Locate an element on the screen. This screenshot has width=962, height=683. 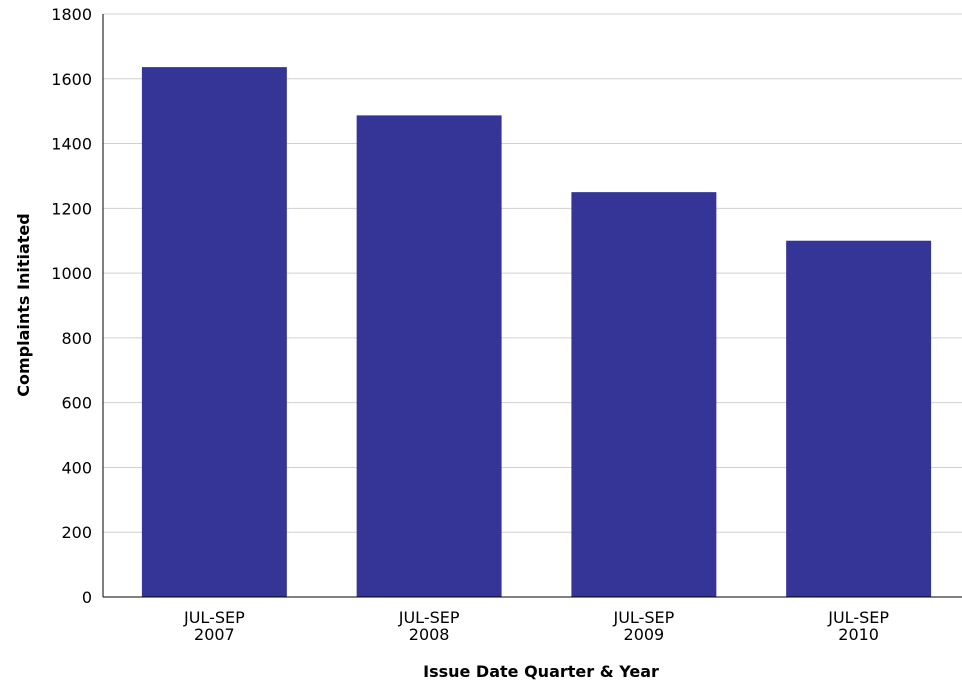
x-tick-label-line: 2008 is located at coordinates (429, 634).